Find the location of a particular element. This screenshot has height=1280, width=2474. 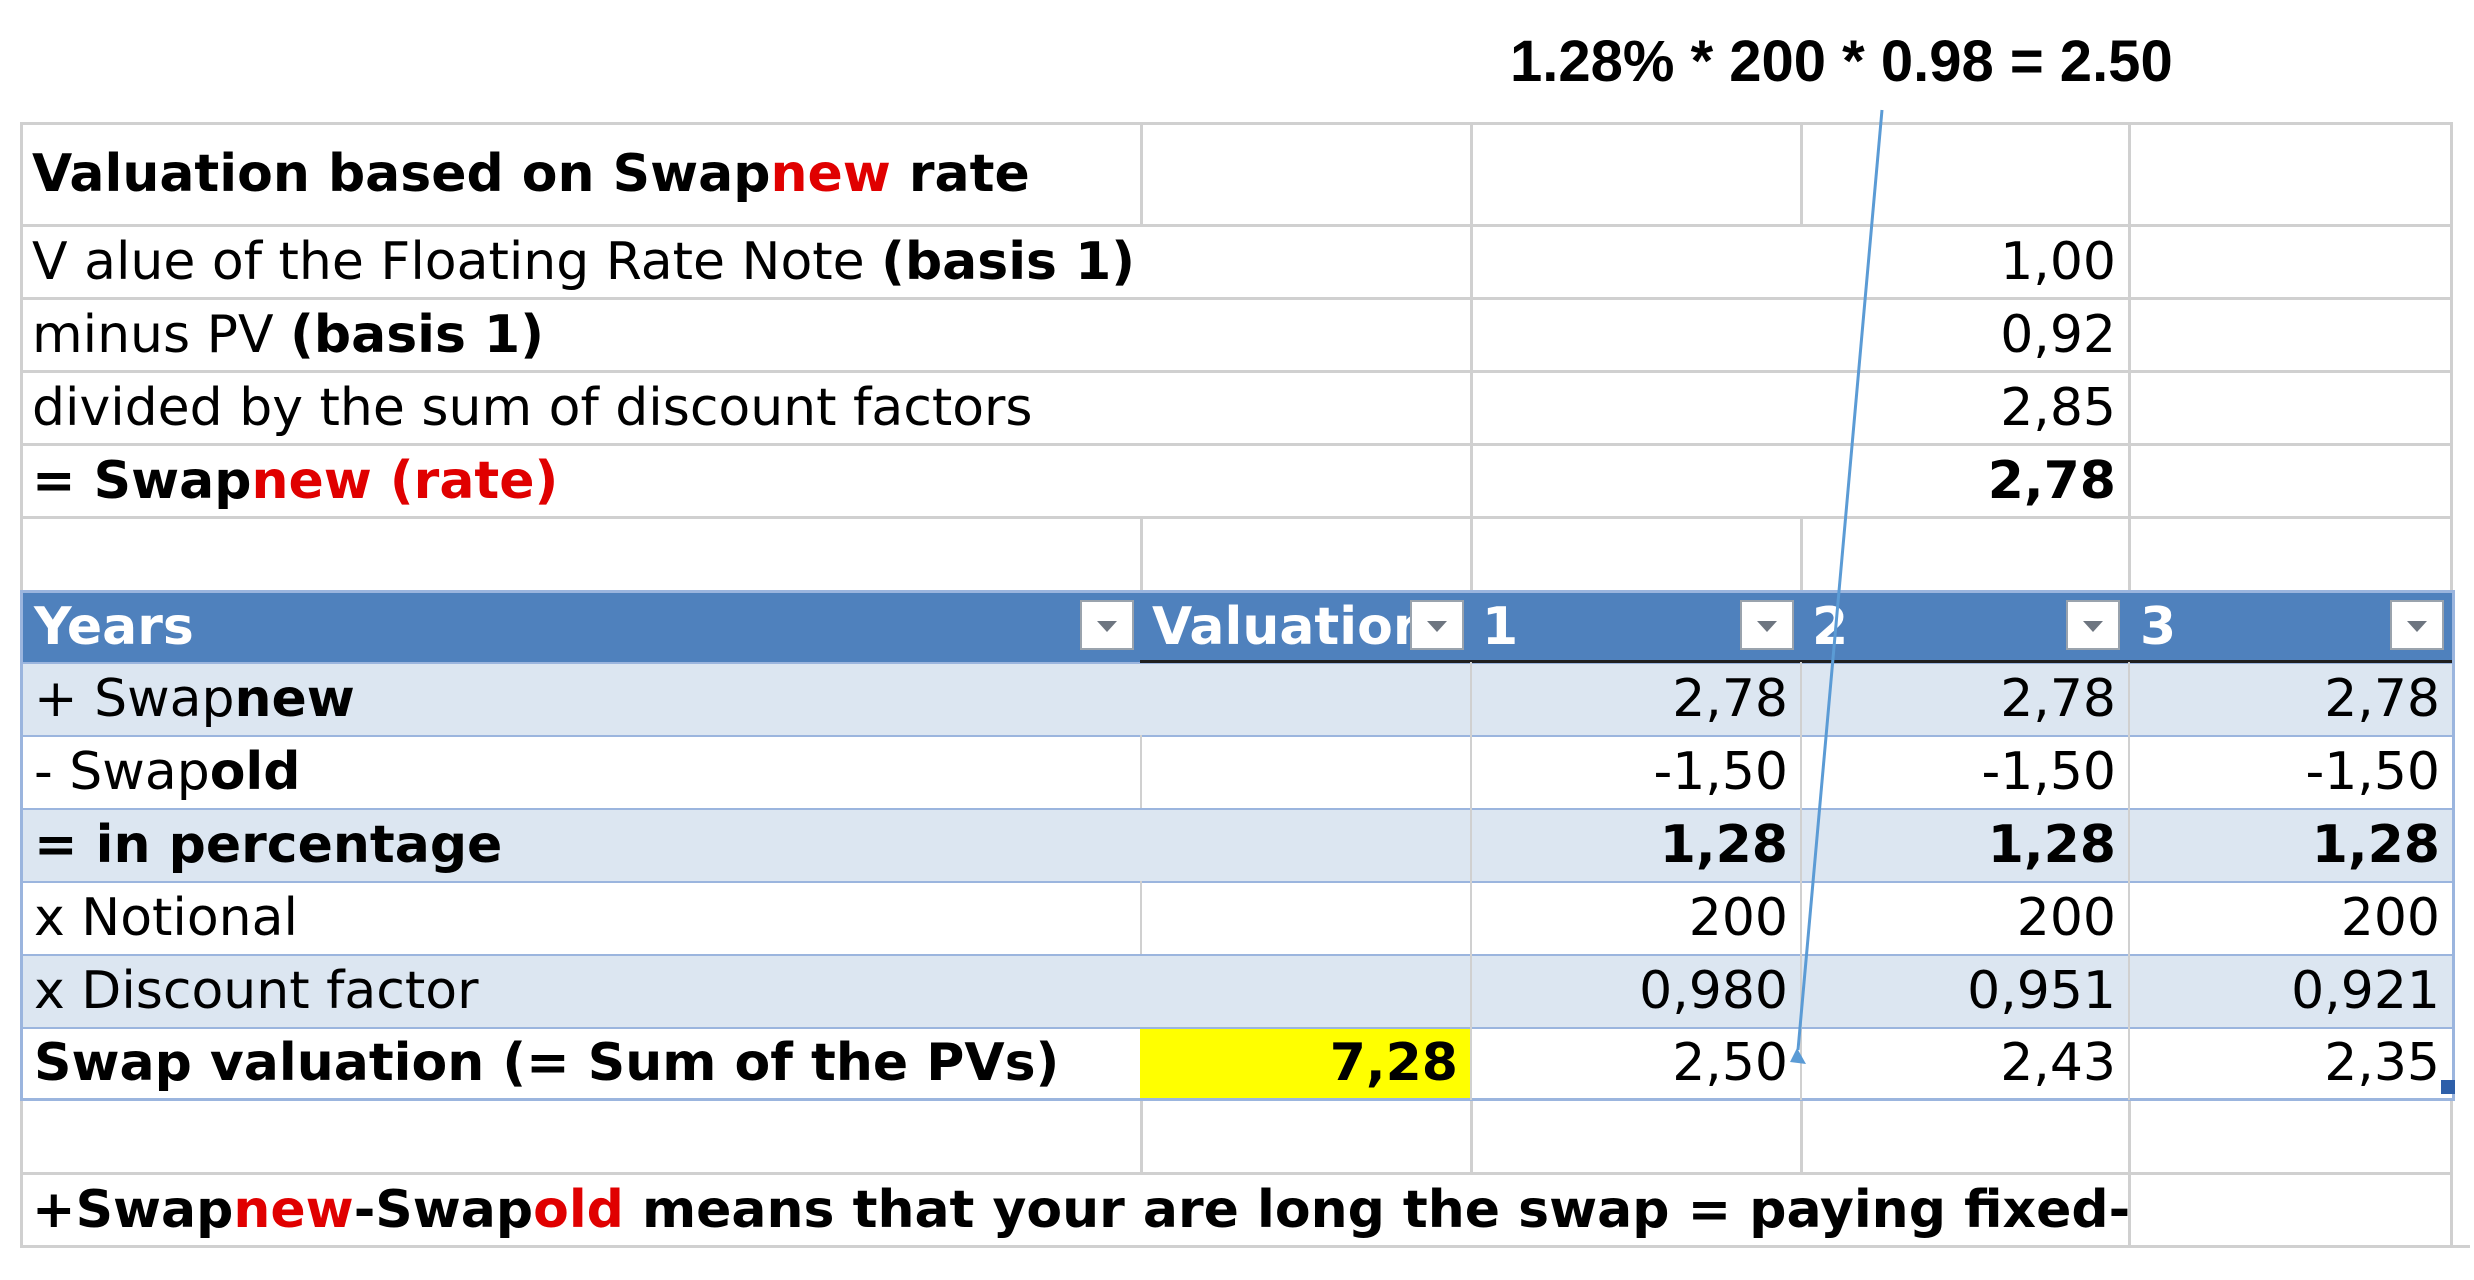

frn-value: 1,00 is located at coordinates (2058, 262).